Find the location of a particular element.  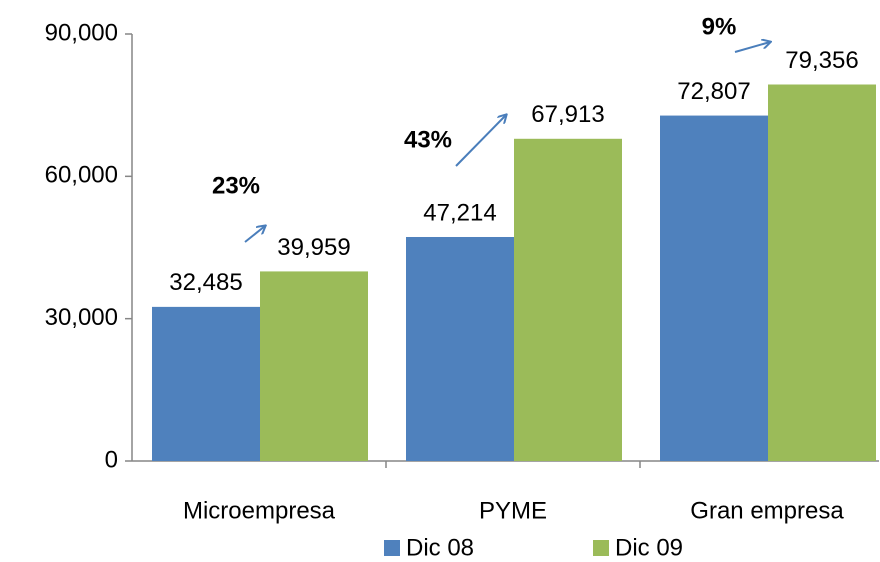

value-label: 47,214 is located at coordinates (459, 212).